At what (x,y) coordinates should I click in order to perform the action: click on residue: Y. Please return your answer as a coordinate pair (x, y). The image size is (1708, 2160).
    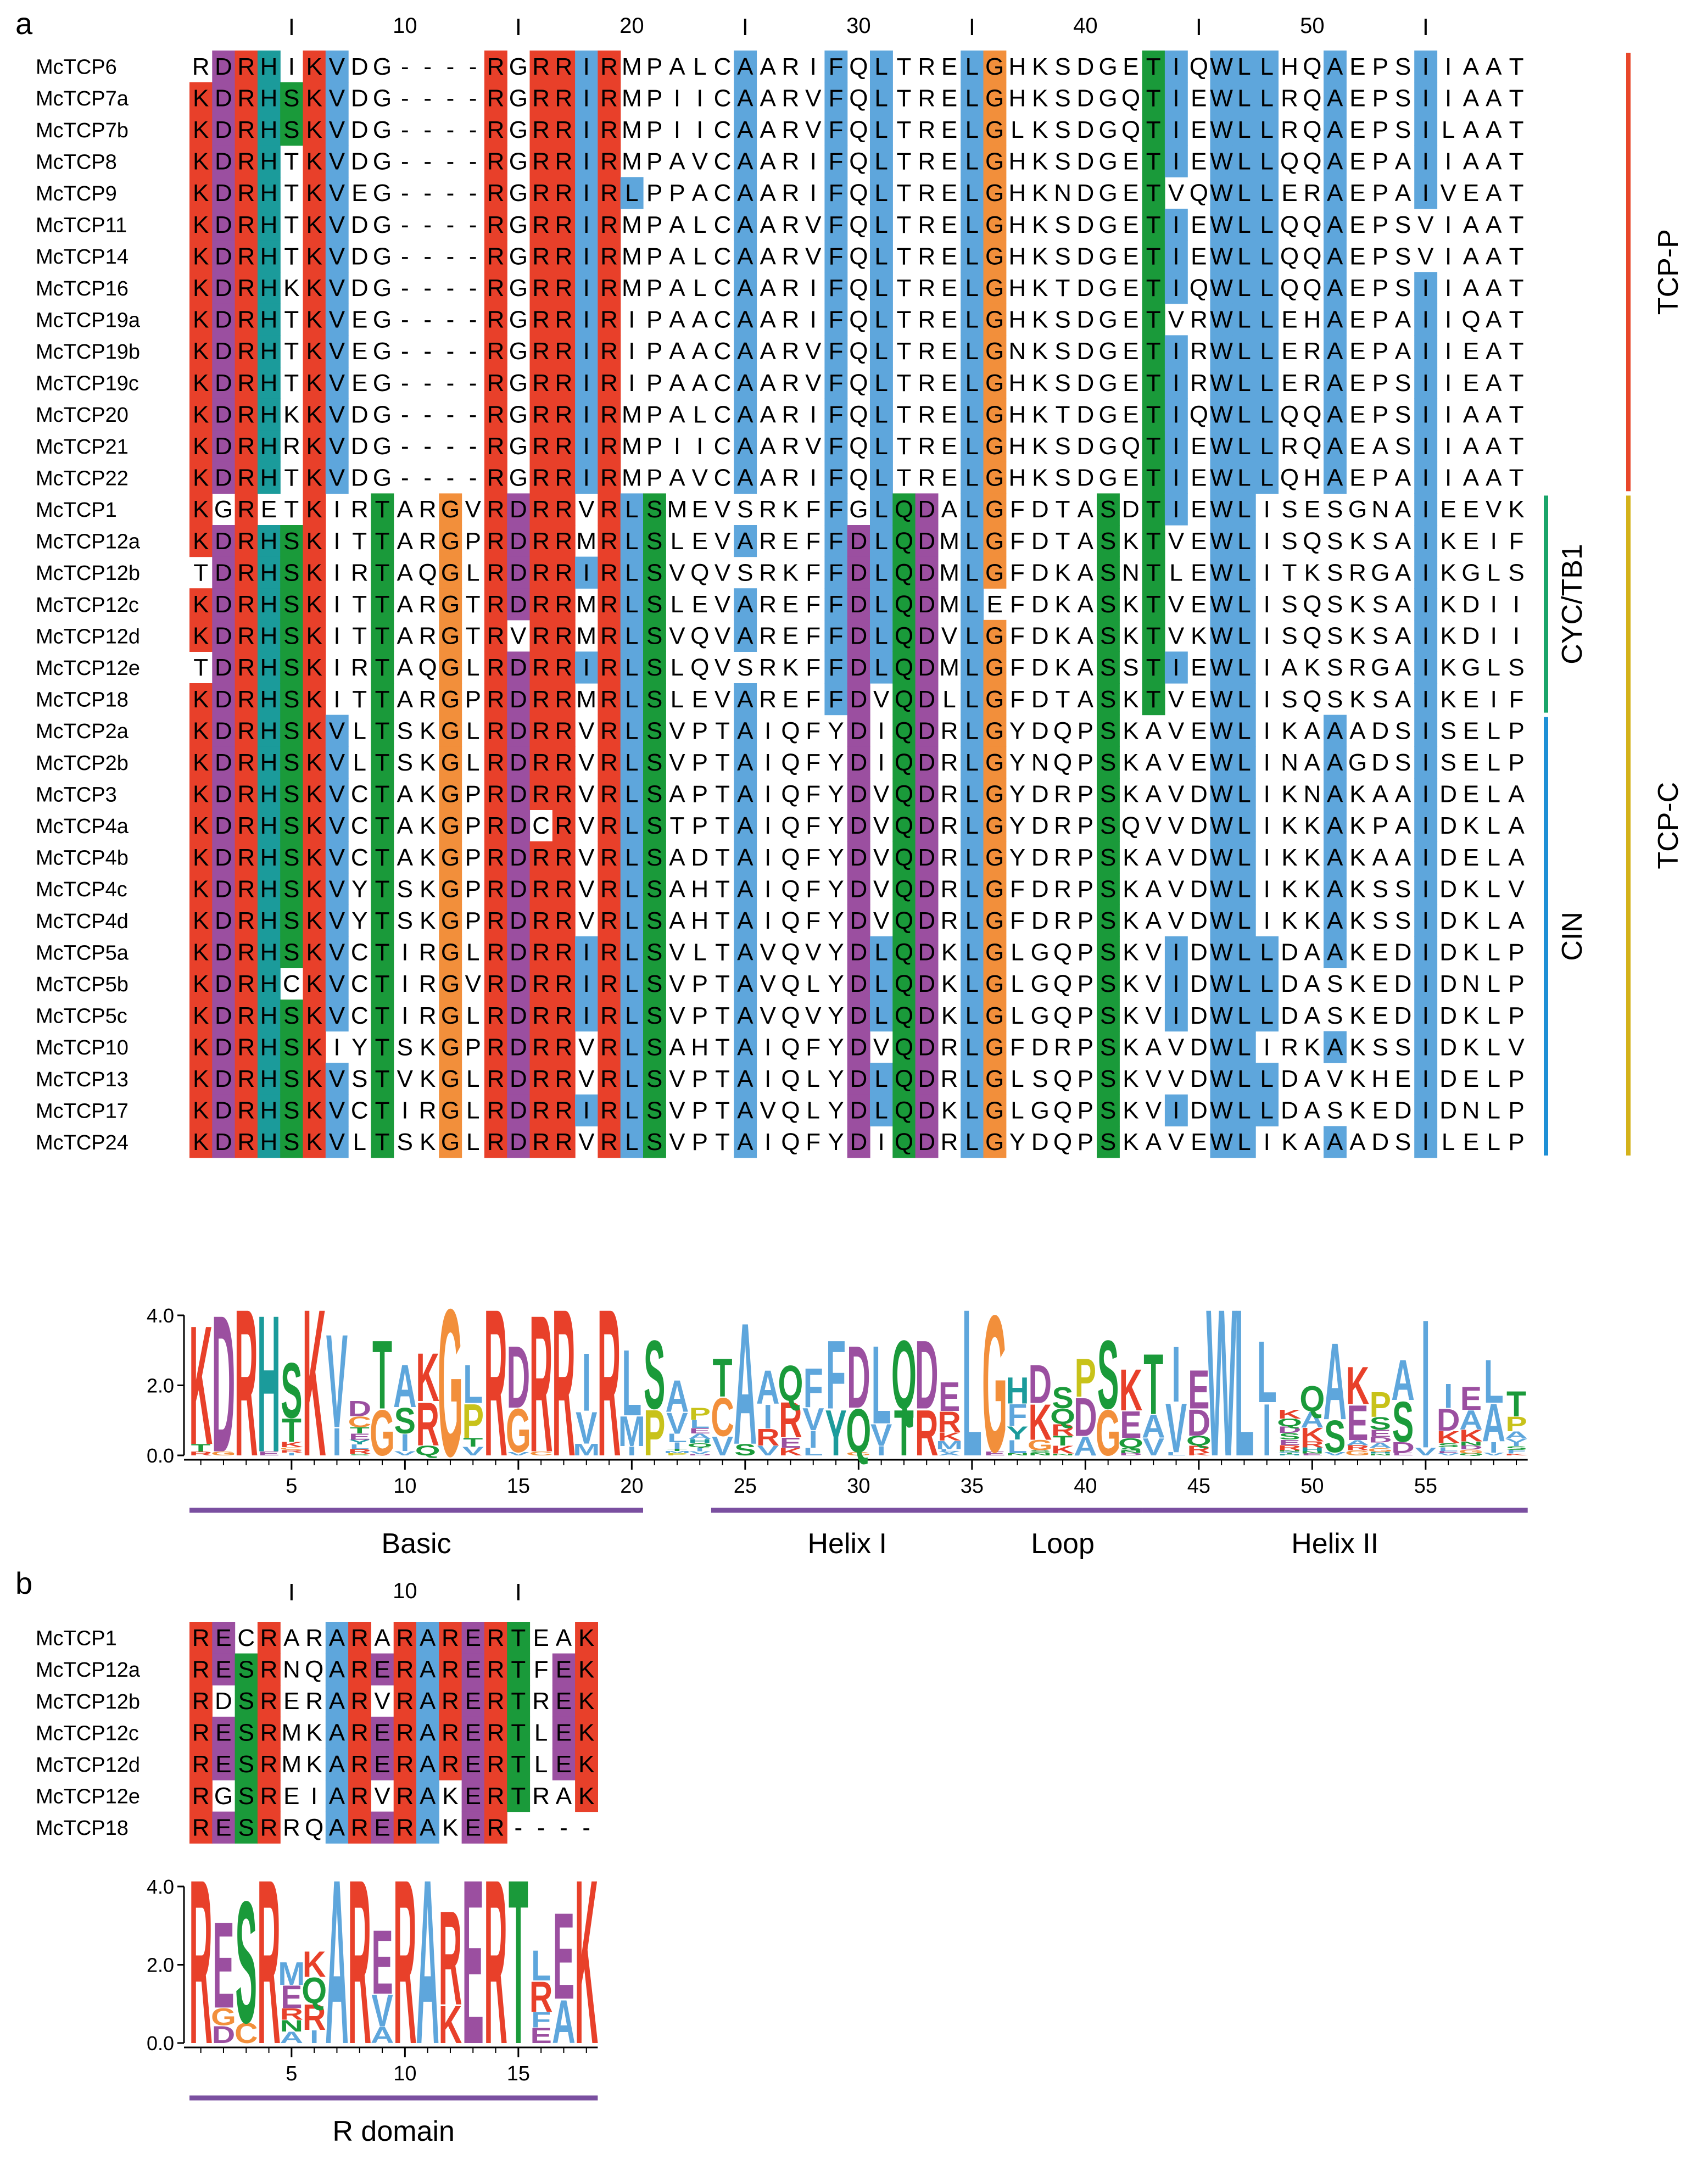
    Looking at the image, I should click on (836, 857).